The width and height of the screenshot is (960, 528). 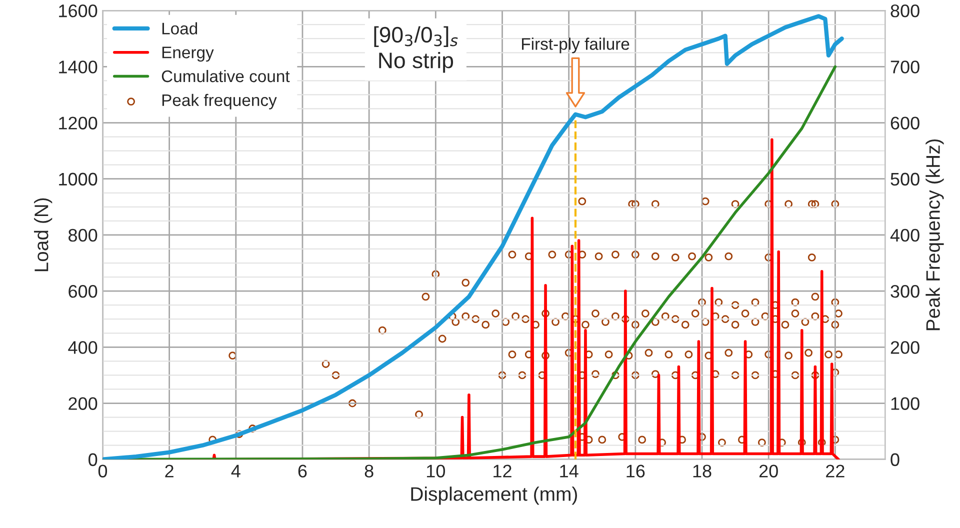 What do you see at coordinates (103, 471) in the screenshot?
I see `x-tick-label: 0` at bounding box center [103, 471].